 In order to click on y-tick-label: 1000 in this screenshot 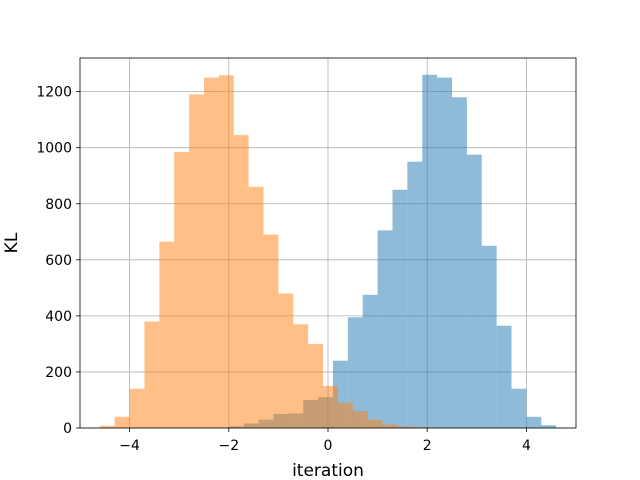, I will do `click(54, 149)`.